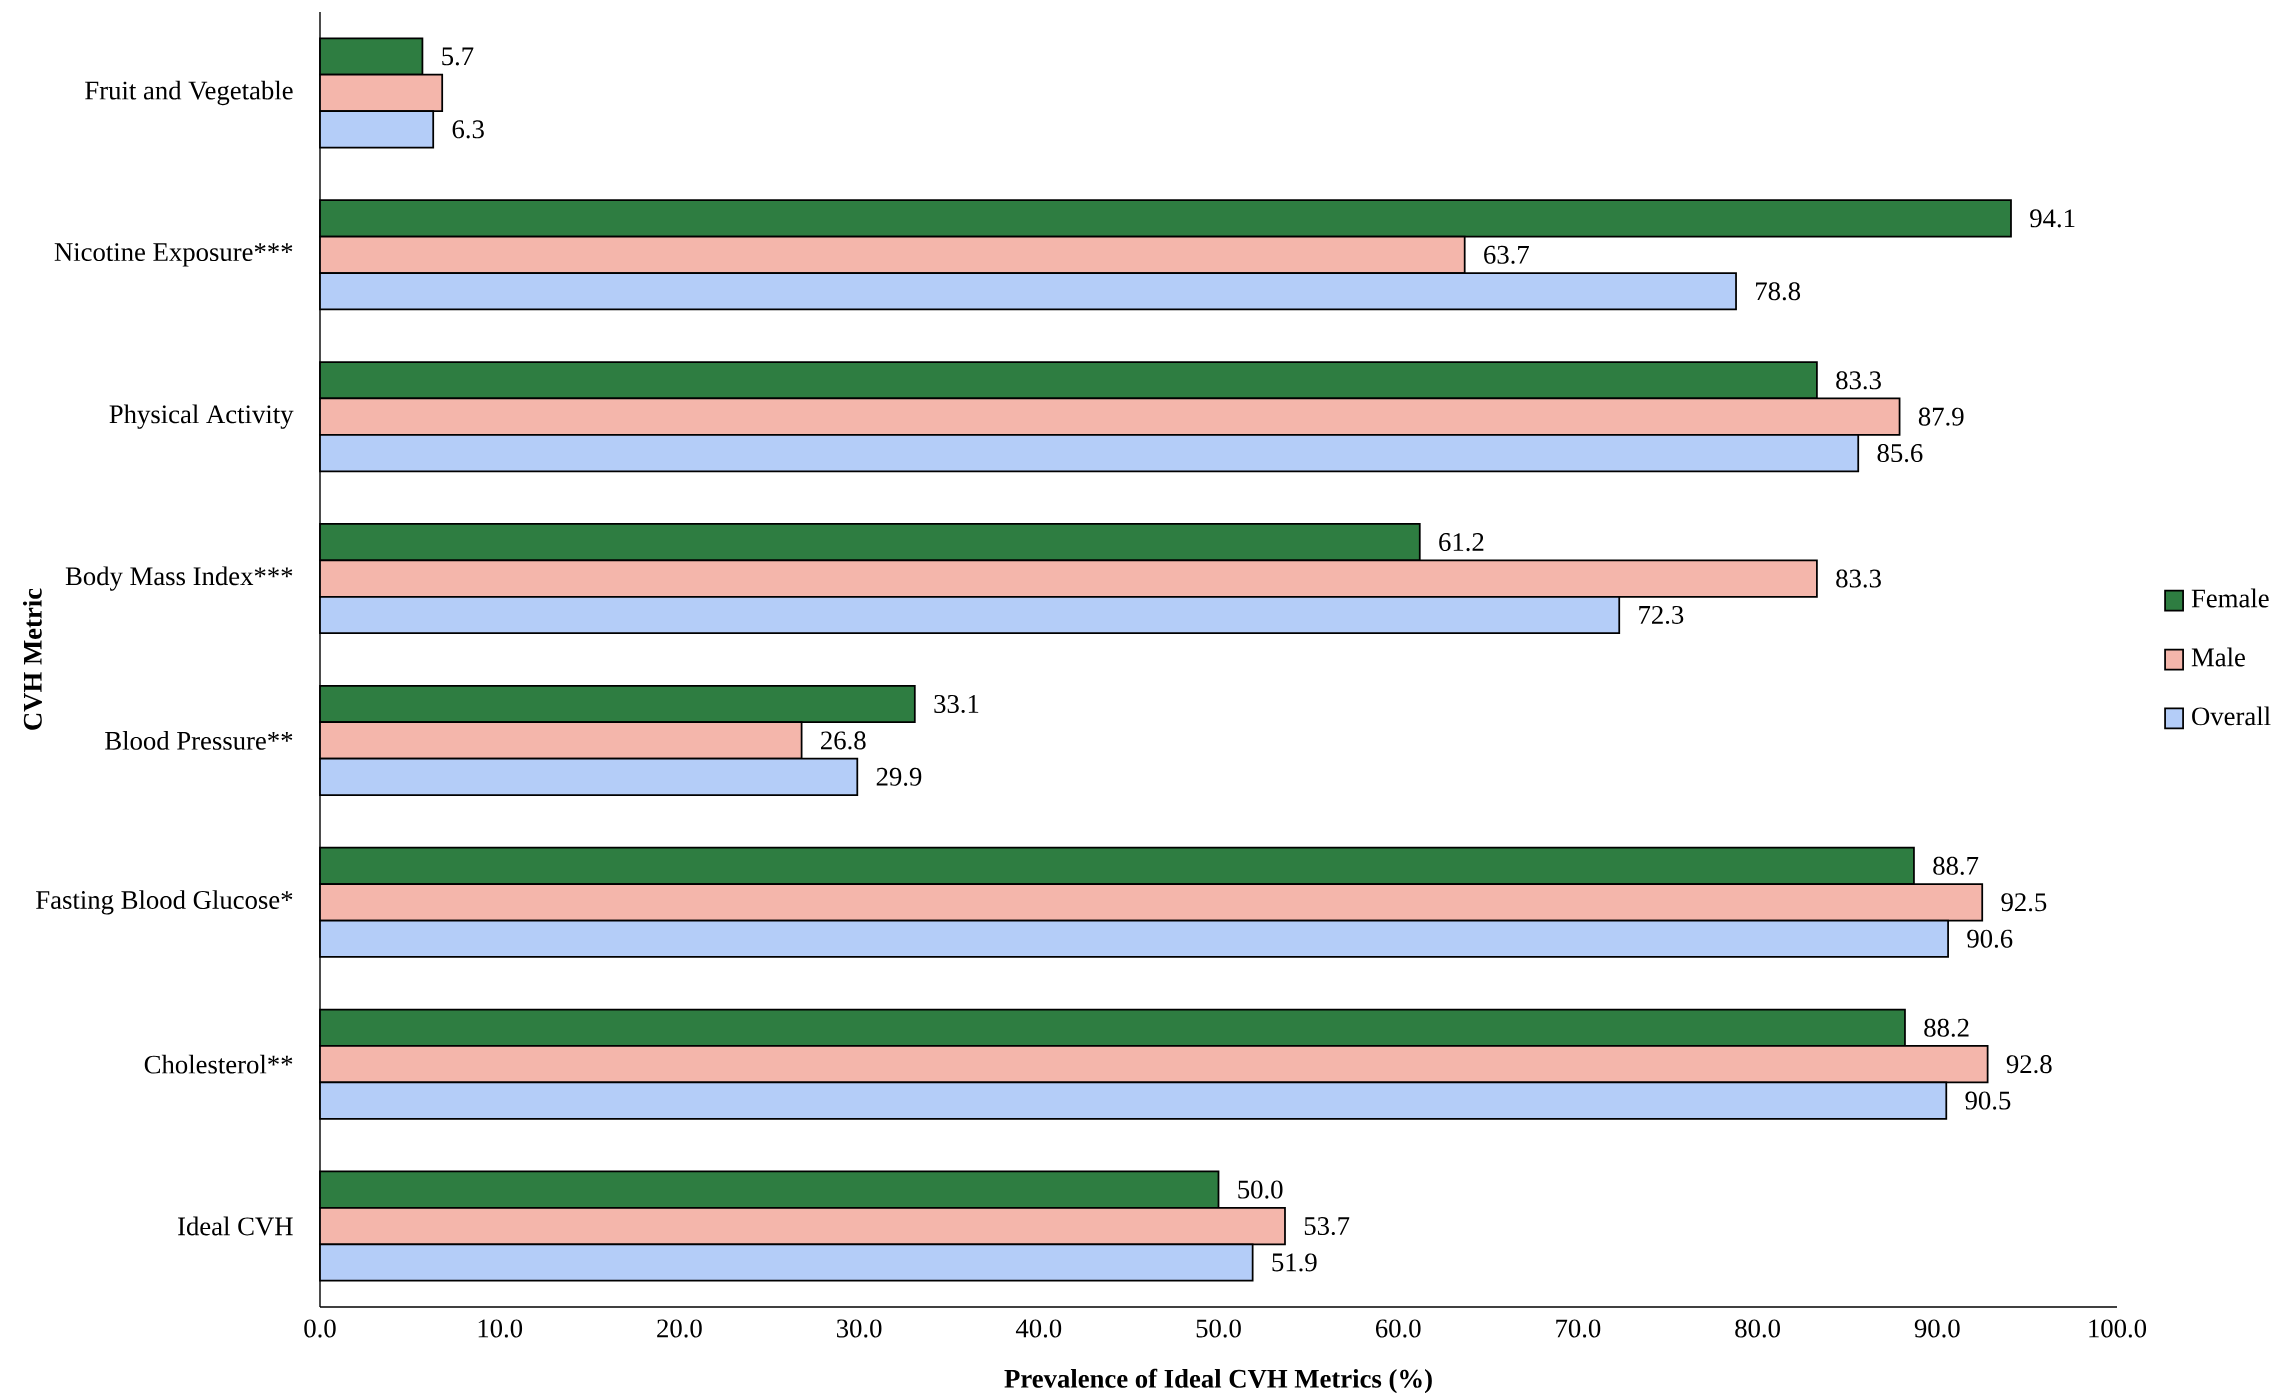  I want to click on data-label: 61.2, so click(1461, 542).